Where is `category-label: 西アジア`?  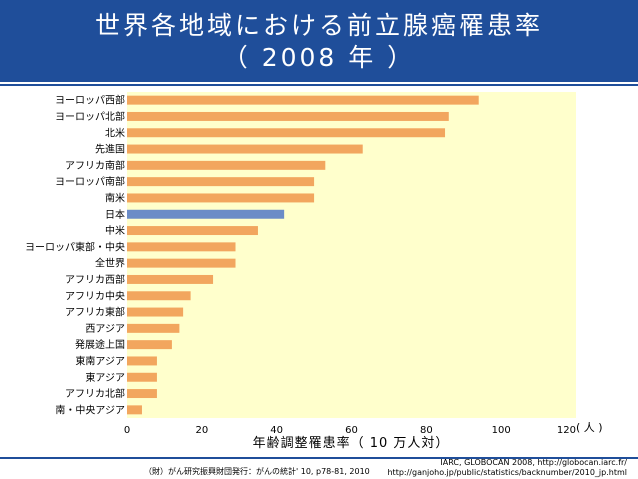 category-label: 西アジア is located at coordinates (105, 329).